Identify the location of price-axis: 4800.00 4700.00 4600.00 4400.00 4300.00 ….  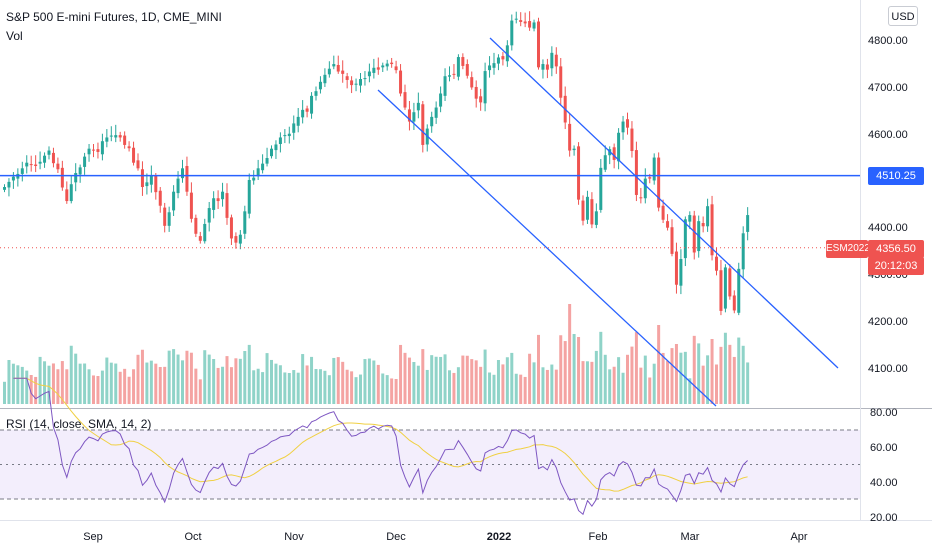
(888, 205).